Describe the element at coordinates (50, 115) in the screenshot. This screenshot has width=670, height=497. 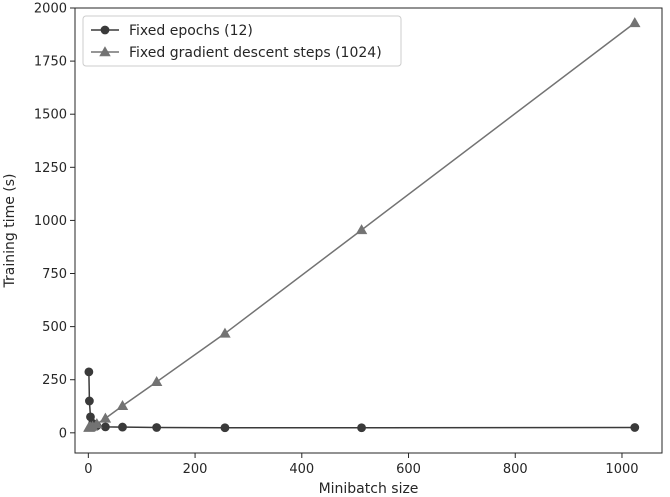
I see `y-tick-label: 1500` at that location.